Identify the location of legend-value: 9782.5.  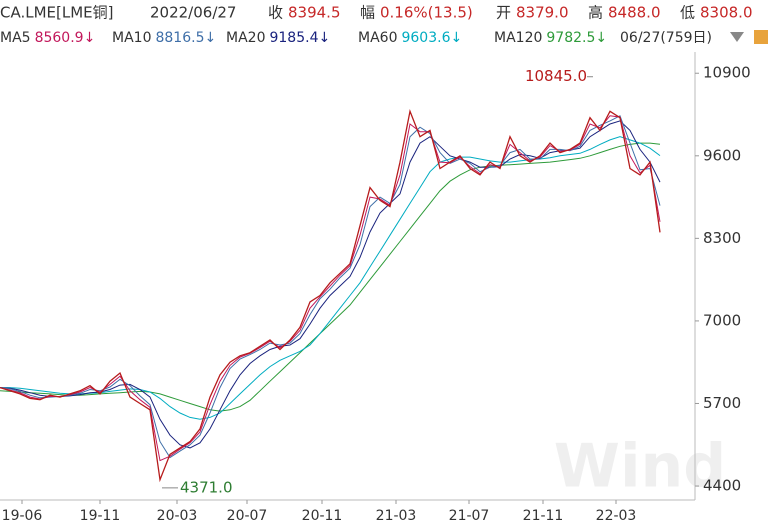
(570, 38).